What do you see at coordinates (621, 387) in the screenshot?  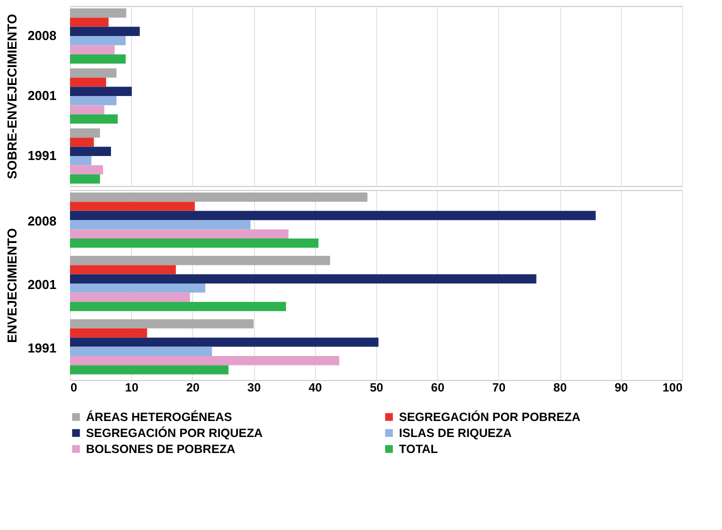 I see `x-tick-label: 90` at bounding box center [621, 387].